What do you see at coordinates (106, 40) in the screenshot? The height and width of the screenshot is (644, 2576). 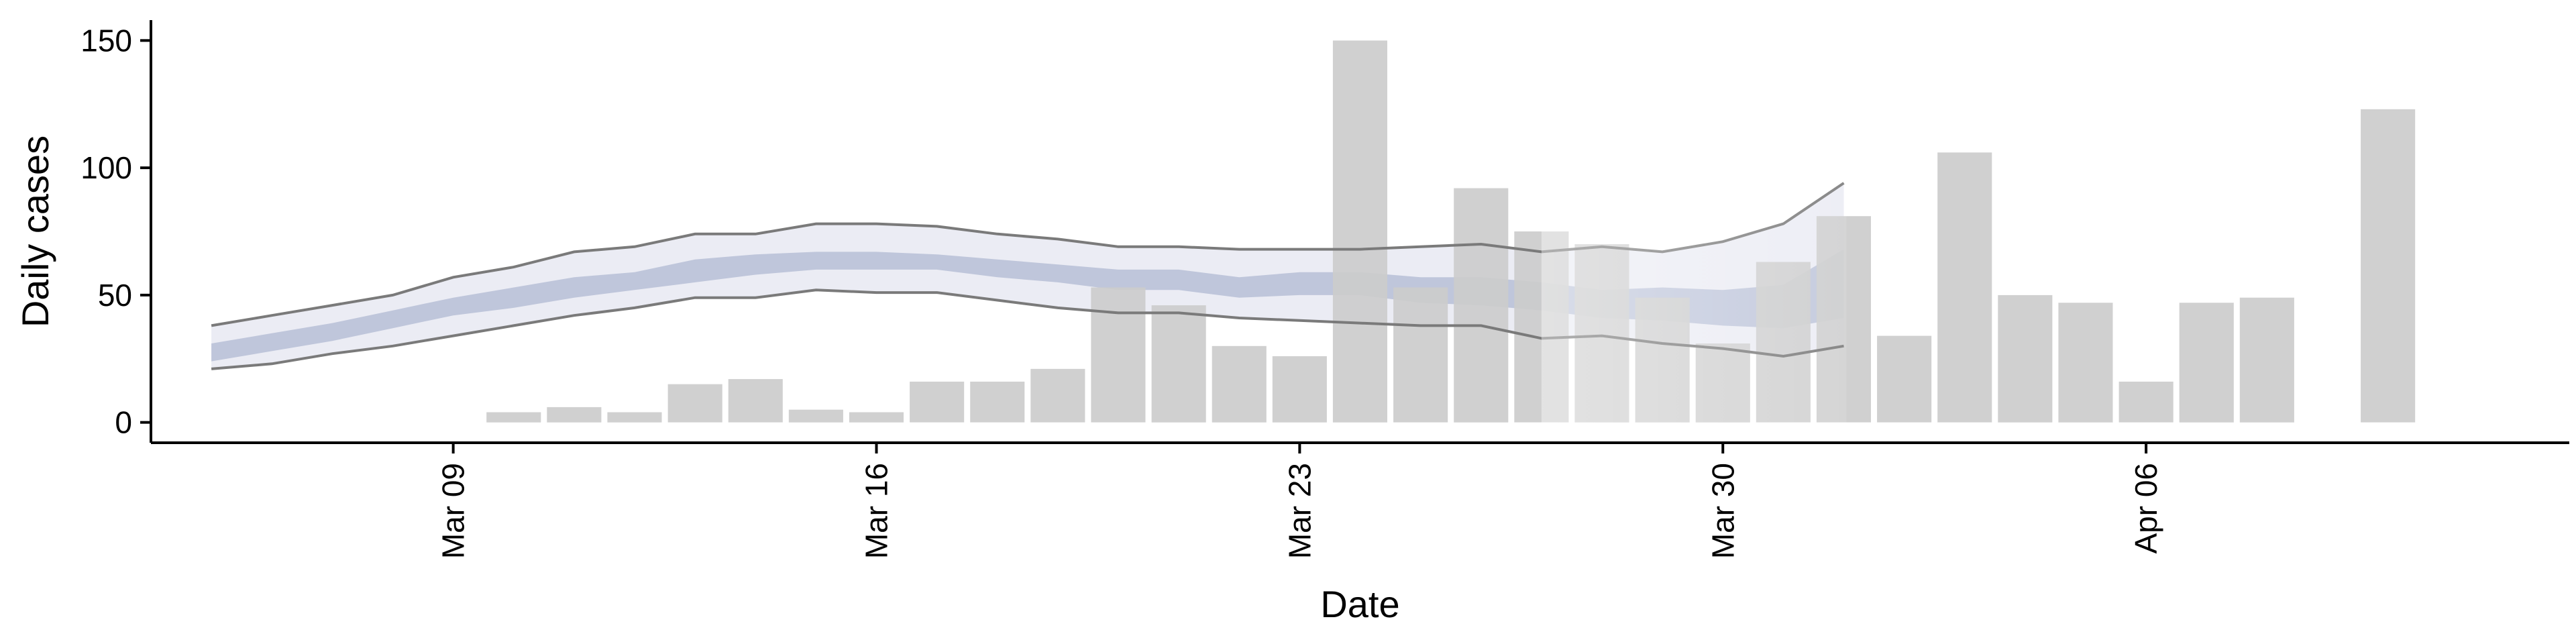 I see `y-tick-label-150: 150` at bounding box center [106, 40].